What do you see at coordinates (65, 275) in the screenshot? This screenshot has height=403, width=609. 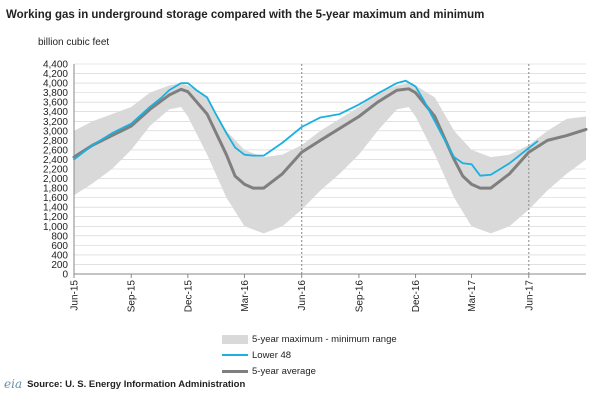 I see `y-tick-label: 0` at bounding box center [65, 275].